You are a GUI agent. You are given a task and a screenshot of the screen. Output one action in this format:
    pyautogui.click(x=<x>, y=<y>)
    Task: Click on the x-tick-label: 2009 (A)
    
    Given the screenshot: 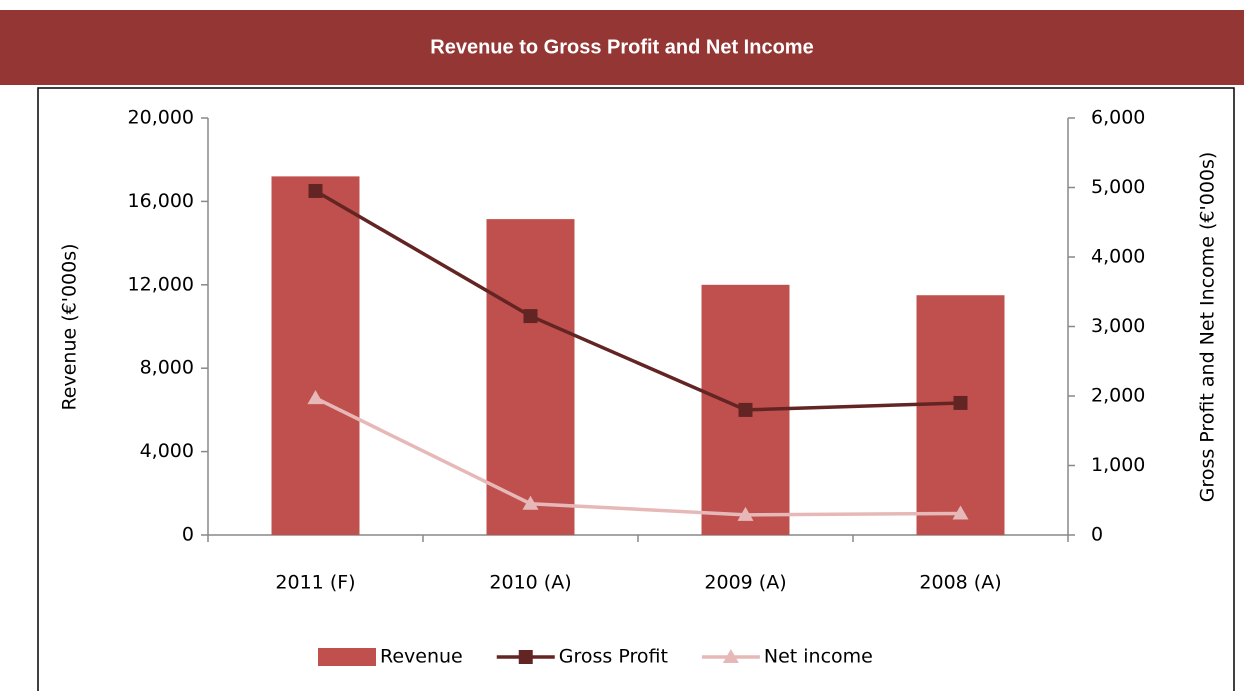 What is the action you would take?
    pyautogui.click(x=745, y=583)
    